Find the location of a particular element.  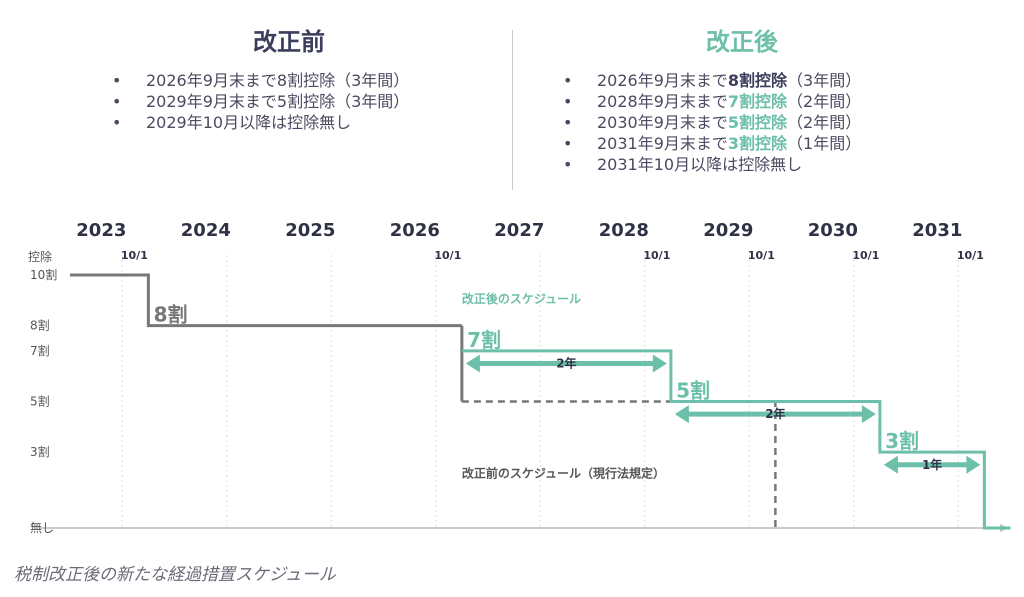

item-suffix: （1年間） is located at coordinates (824, 143).